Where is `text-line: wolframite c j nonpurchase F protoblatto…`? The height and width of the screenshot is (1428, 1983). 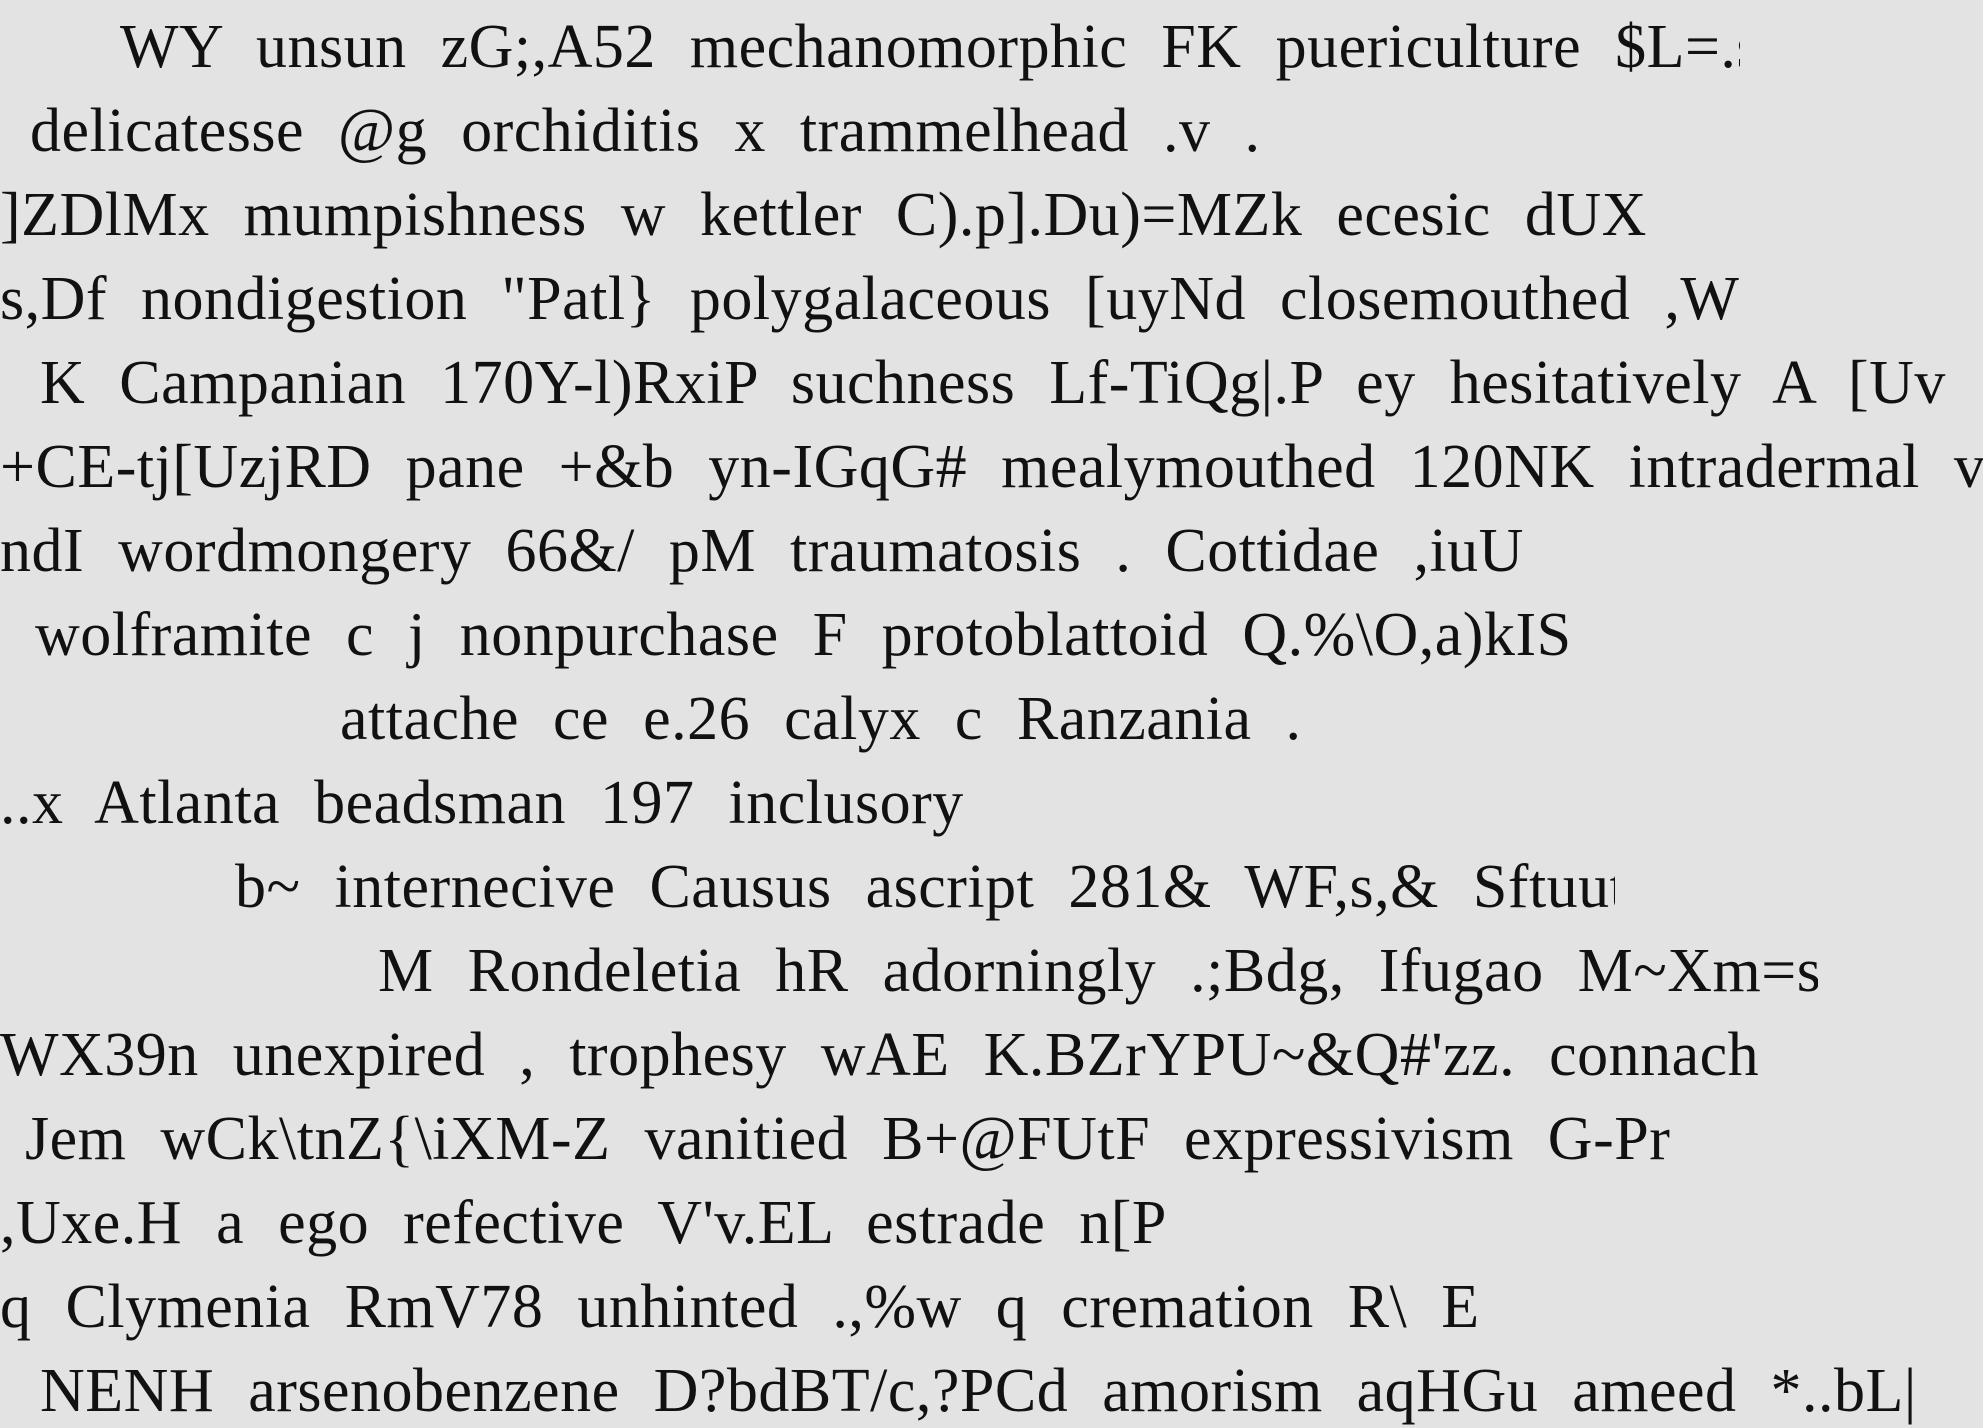 text-line: wolframite c j nonpurchase F protoblatto… is located at coordinates (803, 635).